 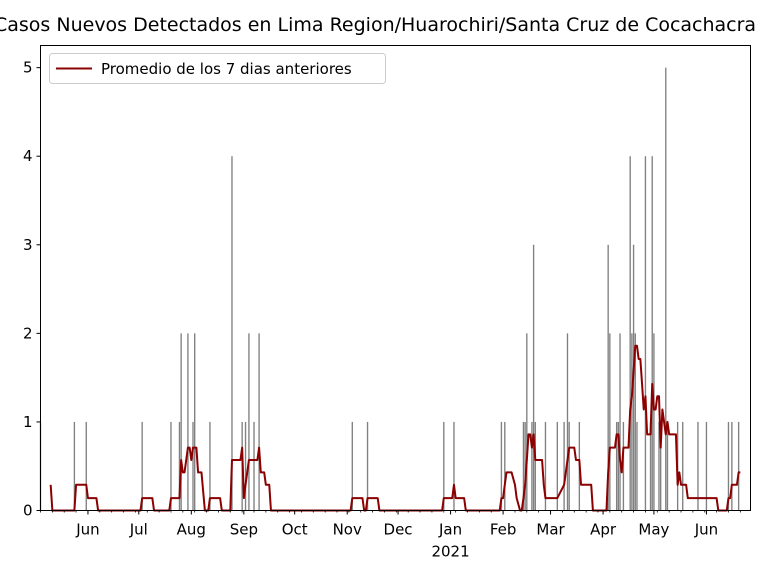 I want to click on x-tick-label: May, so click(x=653, y=530).